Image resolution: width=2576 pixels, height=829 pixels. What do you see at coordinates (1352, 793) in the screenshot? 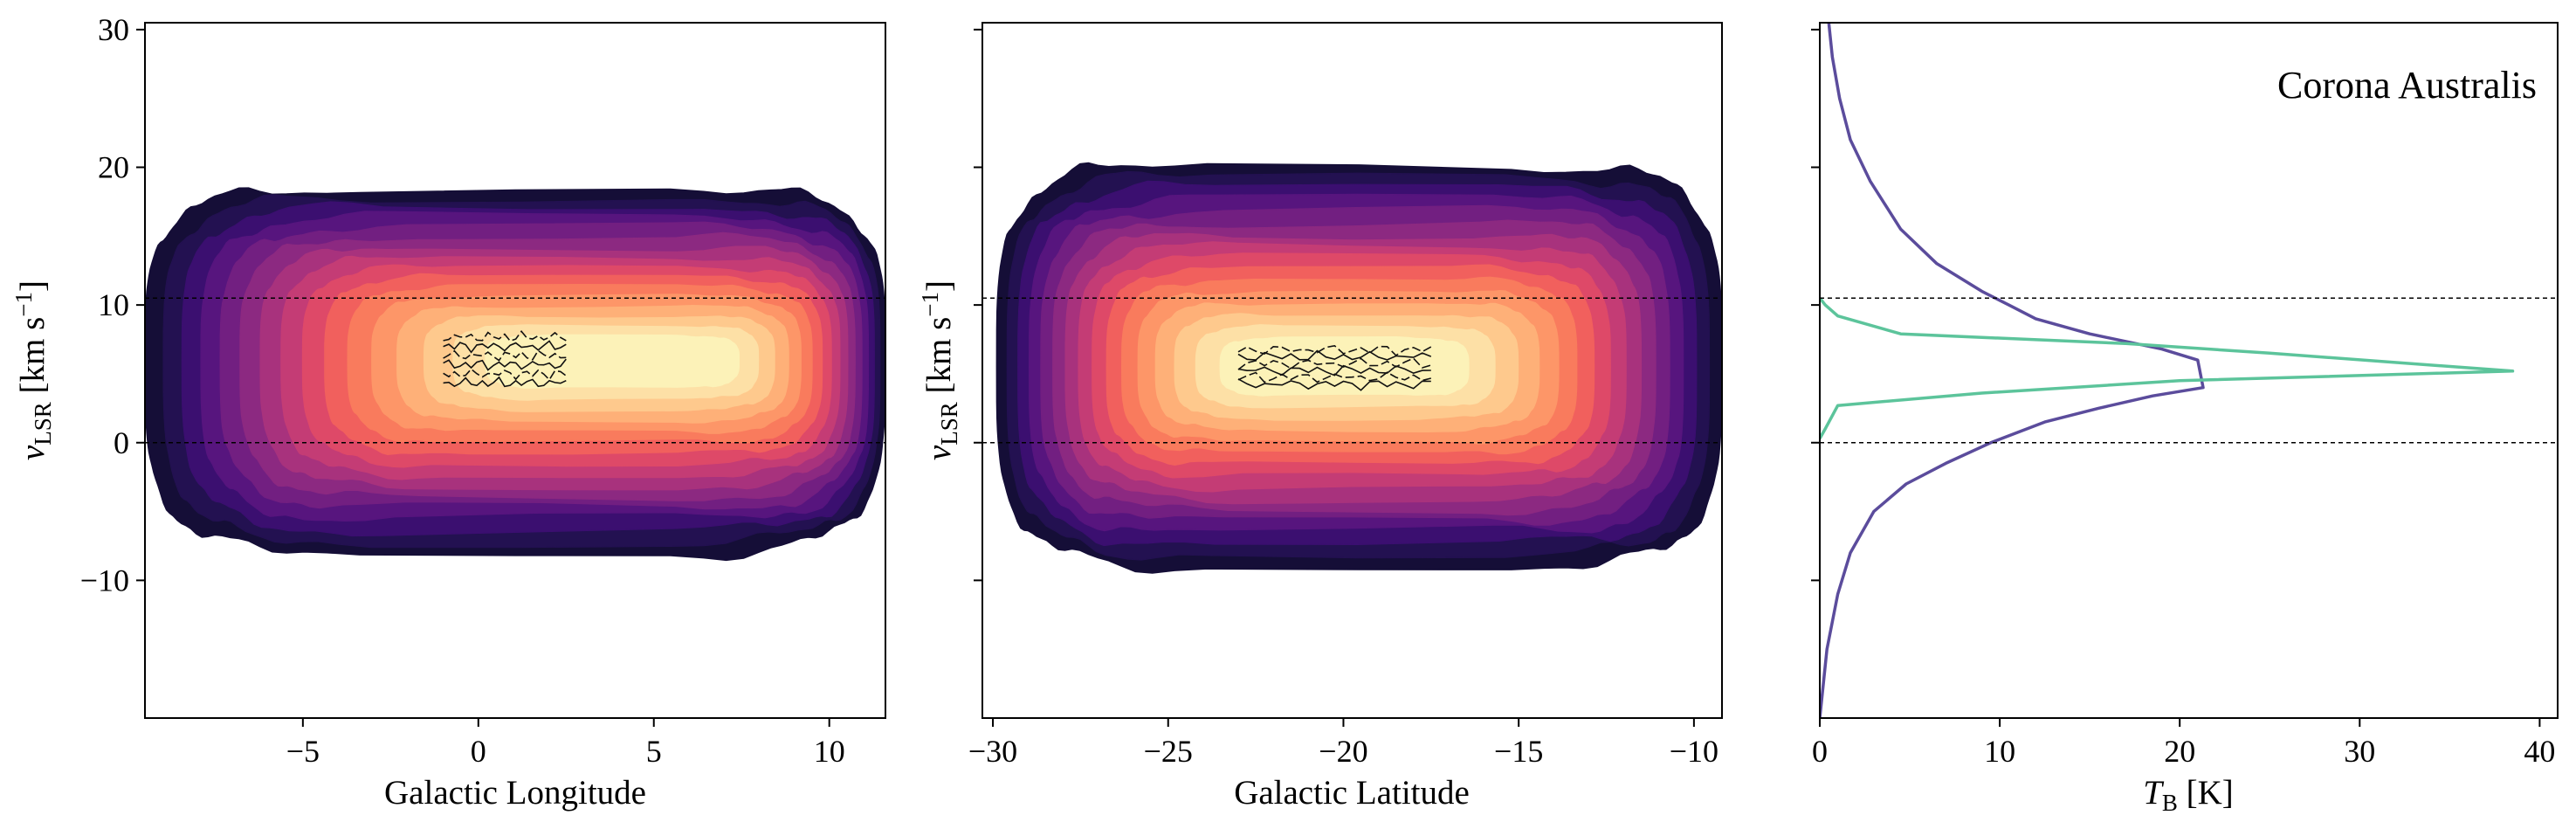
I see `latitude-x-label: Galactic Latitude` at bounding box center [1352, 793].